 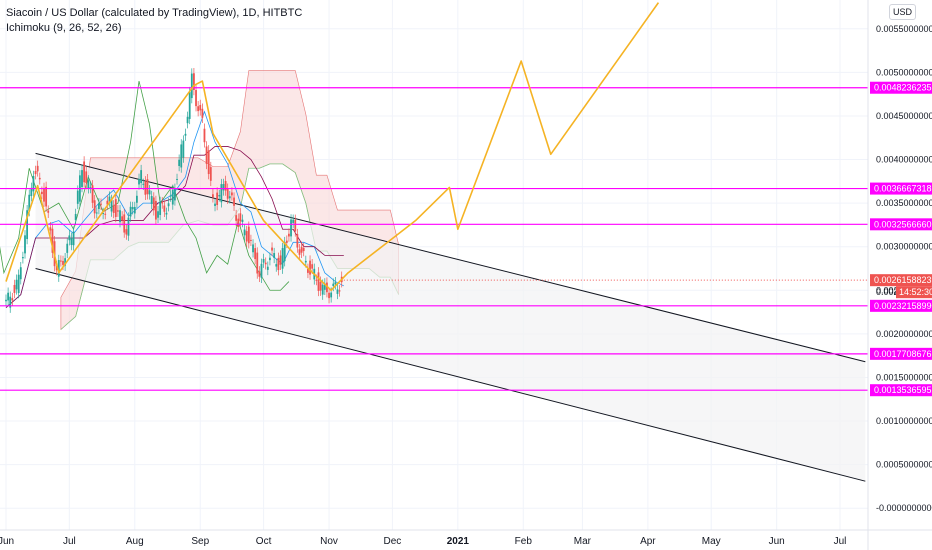 What do you see at coordinates (583, 541) in the screenshot?
I see `x-tick-label: Mar` at bounding box center [583, 541].